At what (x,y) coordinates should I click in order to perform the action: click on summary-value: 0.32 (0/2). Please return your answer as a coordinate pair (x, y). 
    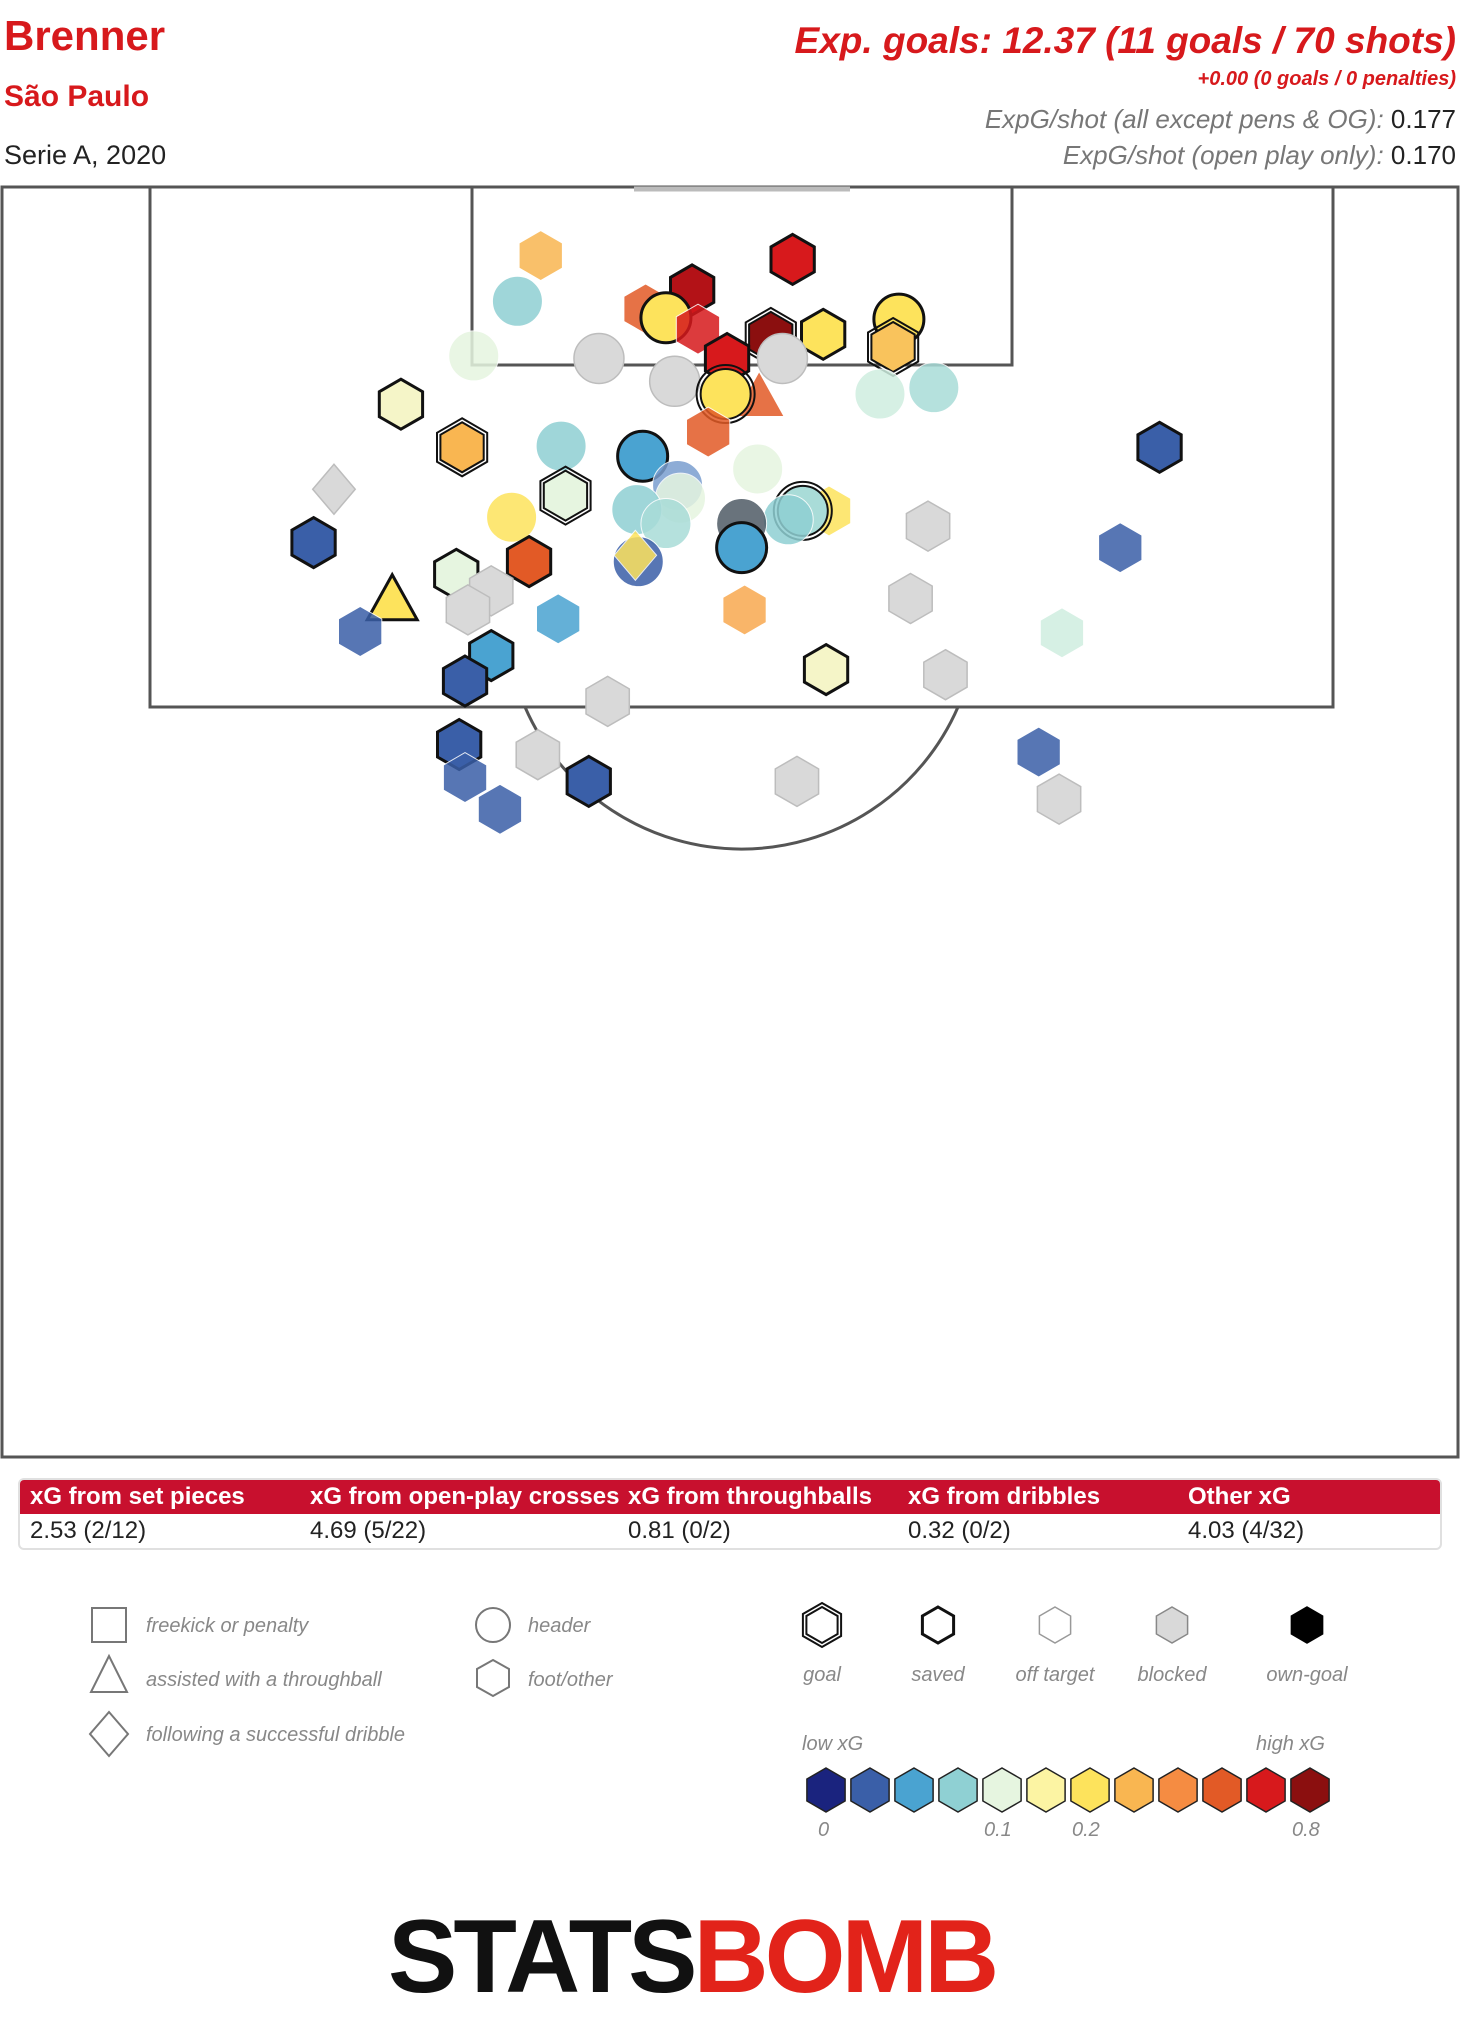
    Looking at the image, I should click on (959, 1530).